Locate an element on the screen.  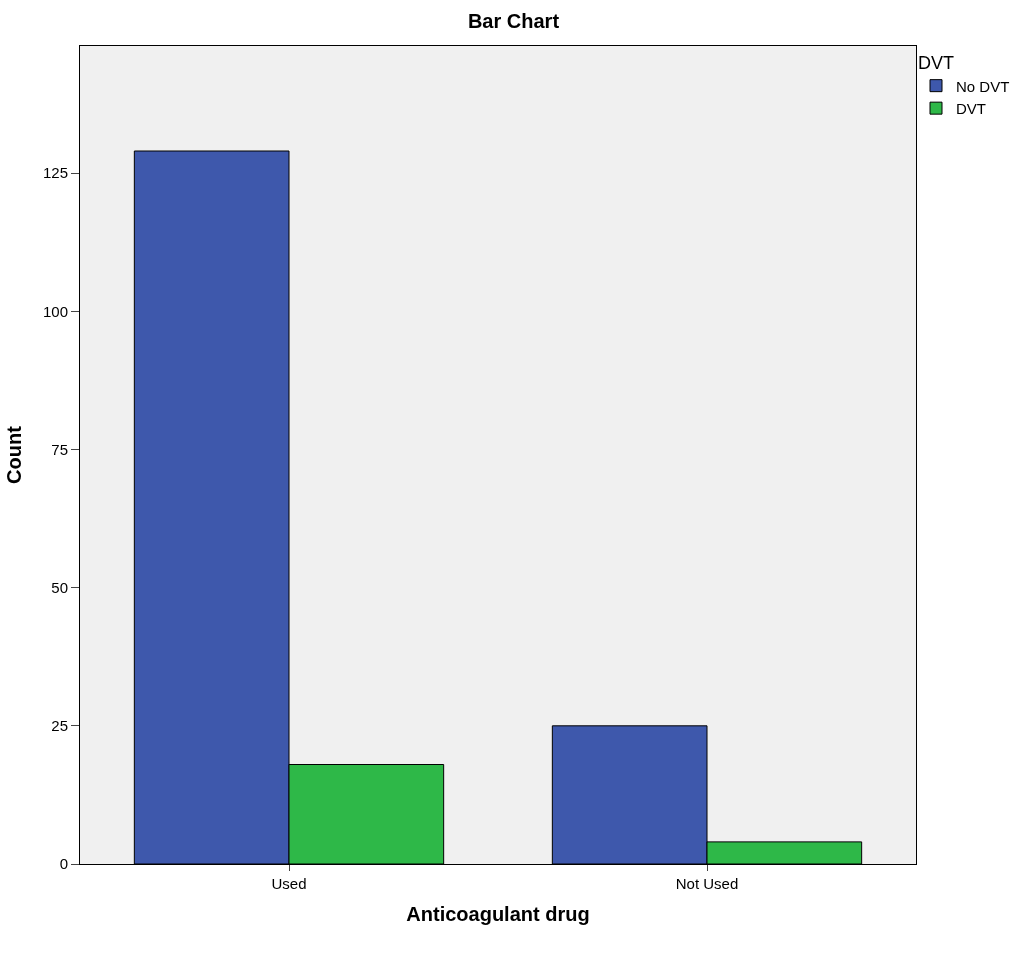
legend-title: DVT is located at coordinates (936, 63).